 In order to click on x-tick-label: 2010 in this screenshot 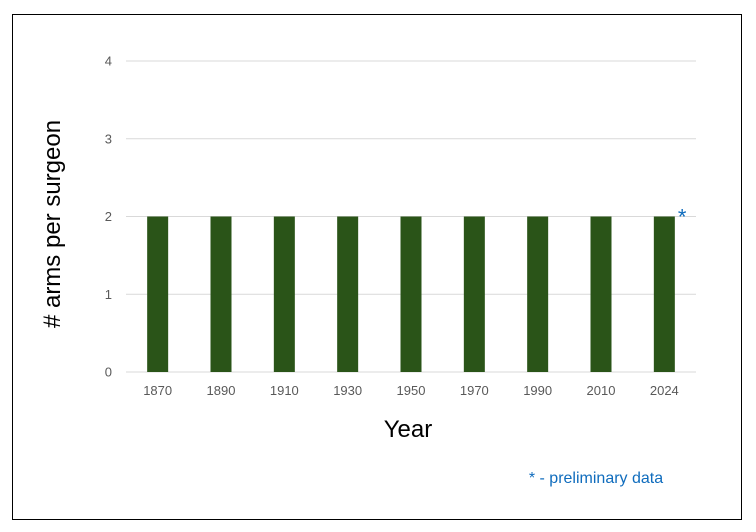, I will do `click(601, 390)`.